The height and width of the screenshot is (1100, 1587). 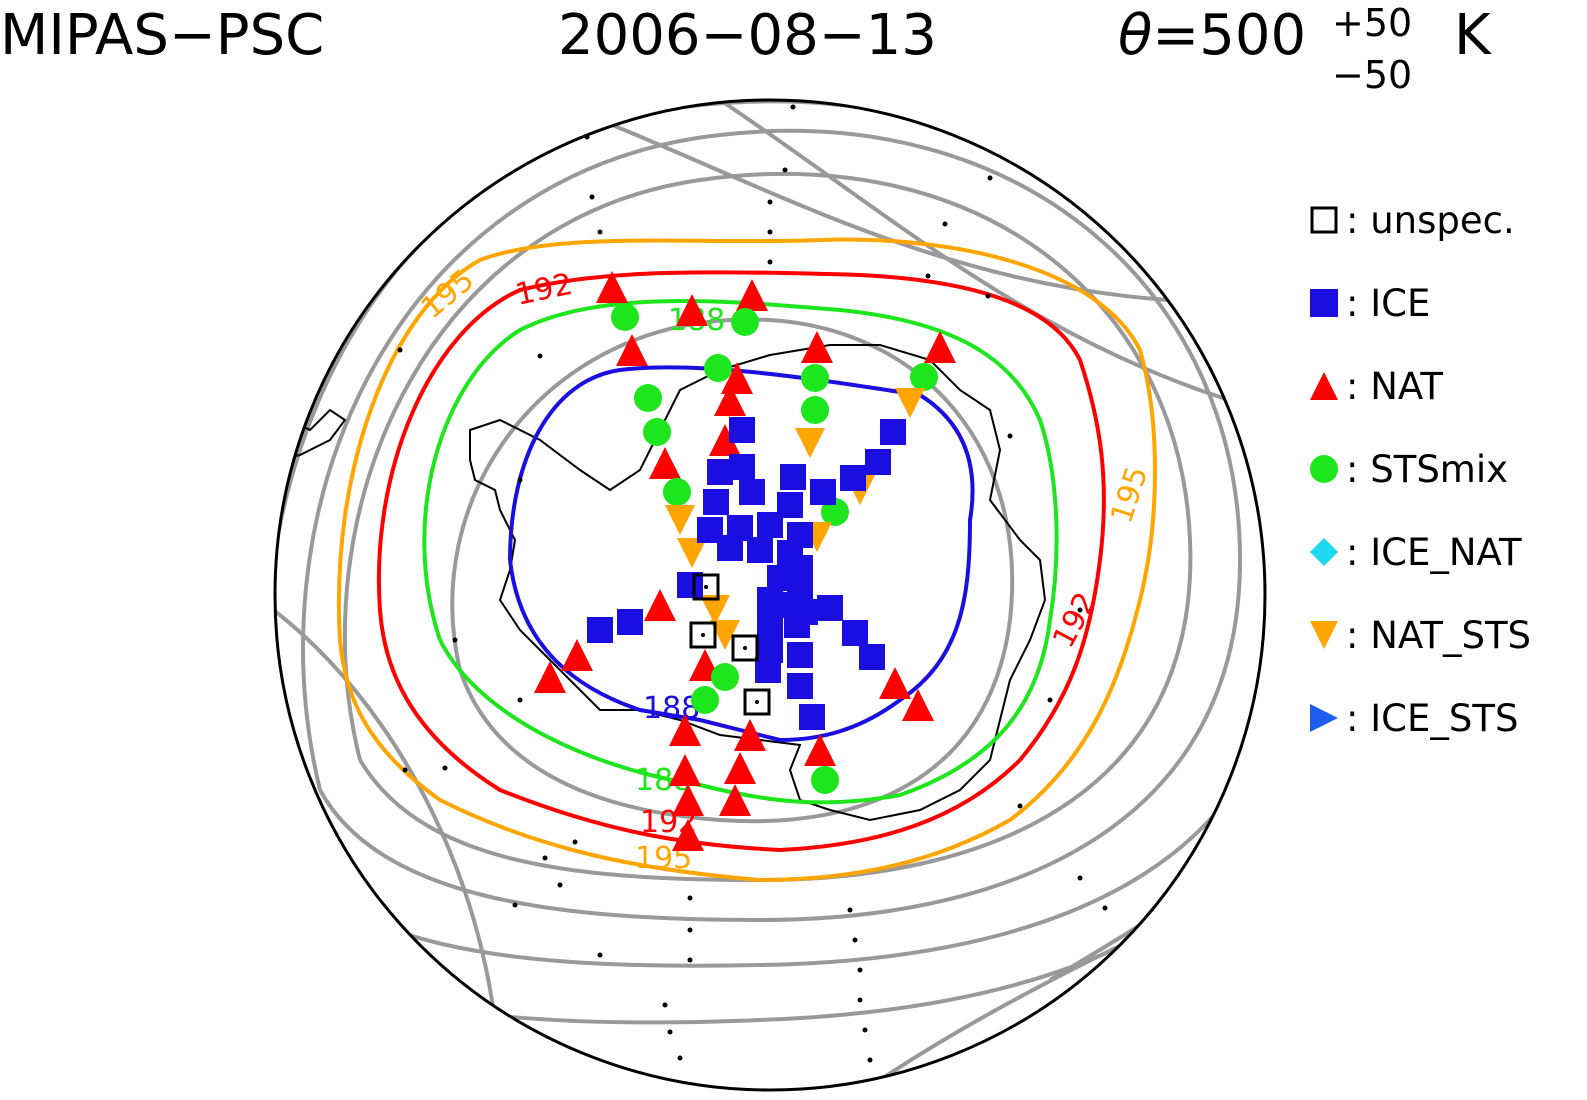 I want to click on legend-item-ice-sts: : ICE_STS, so click(x=1412, y=718).